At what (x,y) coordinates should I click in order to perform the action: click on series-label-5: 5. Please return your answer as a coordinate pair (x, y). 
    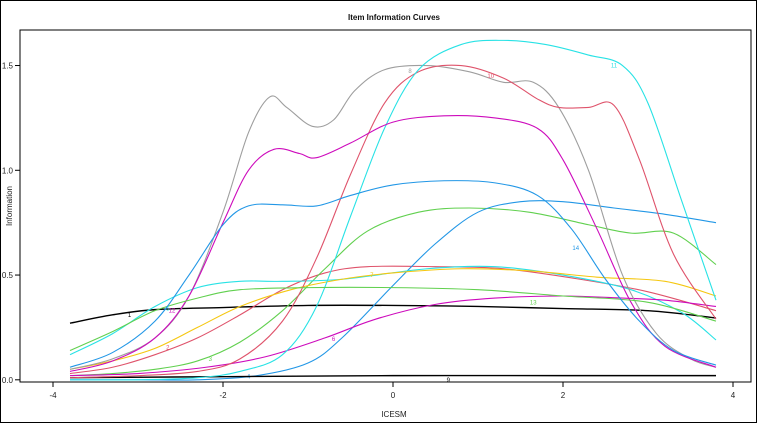
    Looking at the image, I should click on (168, 310).